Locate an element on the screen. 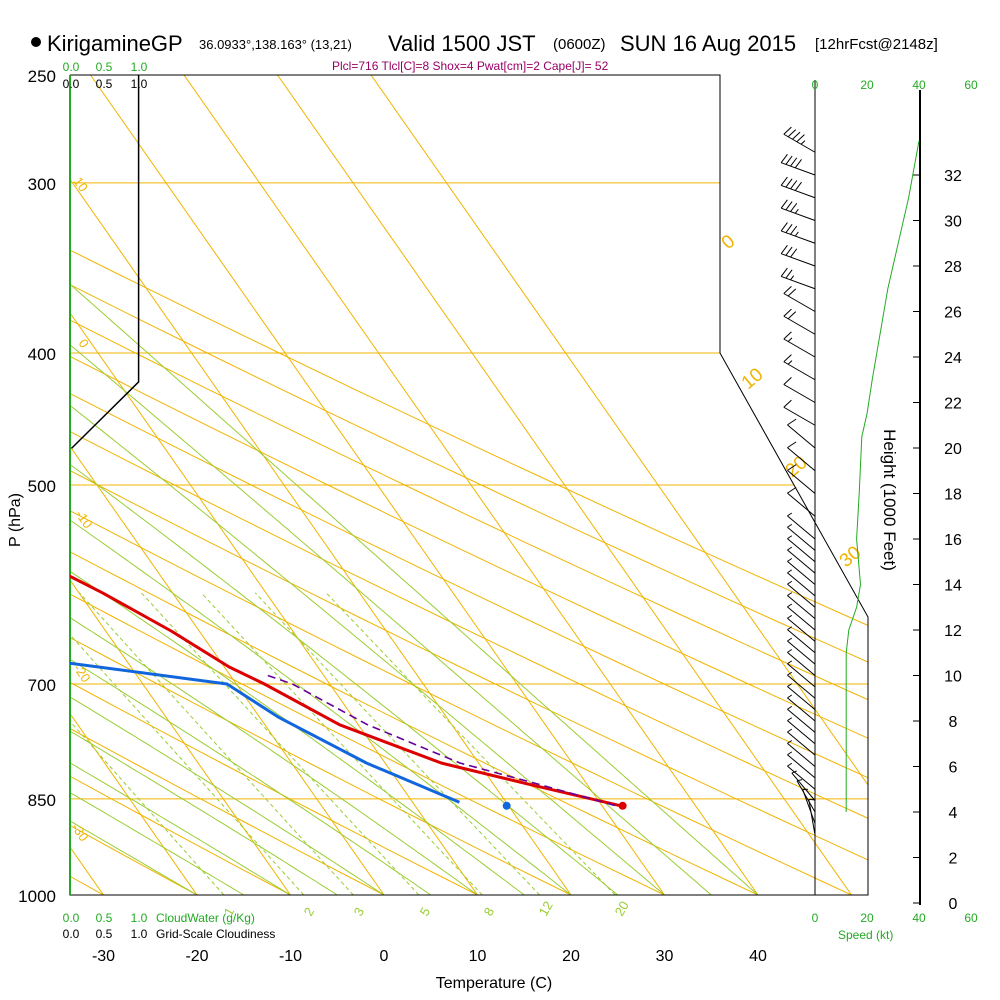 This screenshot has width=1000, height=1000. utc-time: (0600Z) is located at coordinates (579, 44).